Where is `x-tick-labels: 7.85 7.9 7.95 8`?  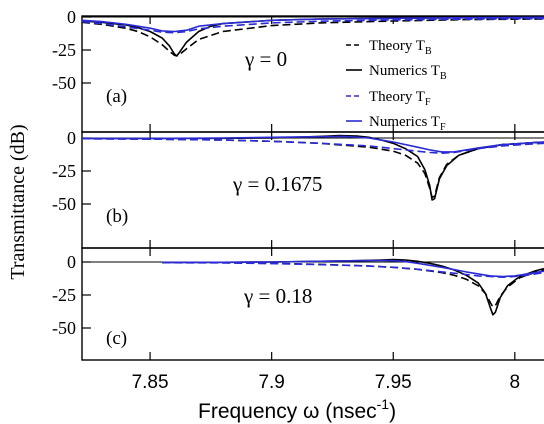
x-tick-labels: 7.85 7.9 7.95 8 is located at coordinates (326, 382).